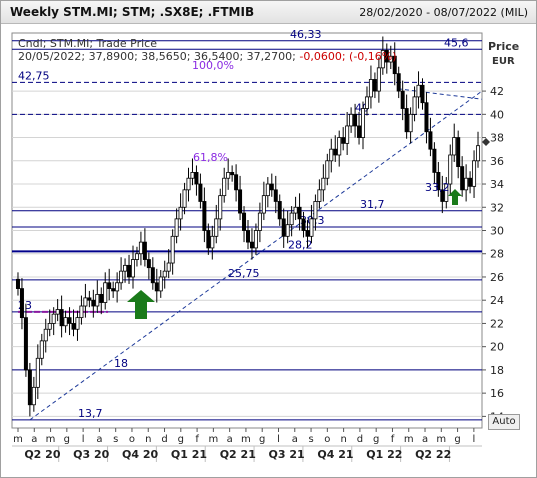 The height and width of the screenshot is (478, 537). I want to click on level-label: 45,6, so click(456, 42).